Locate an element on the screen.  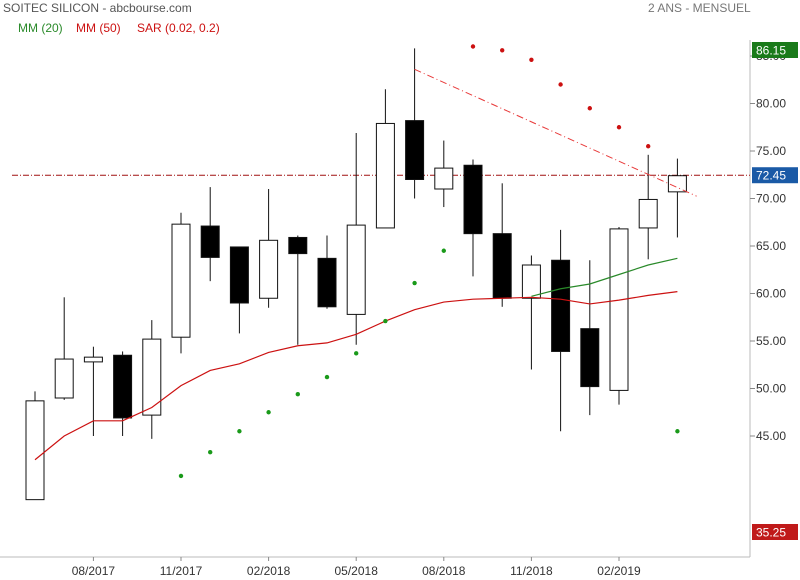
y-tick-label: 75.00 is located at coordinates (771, 151).